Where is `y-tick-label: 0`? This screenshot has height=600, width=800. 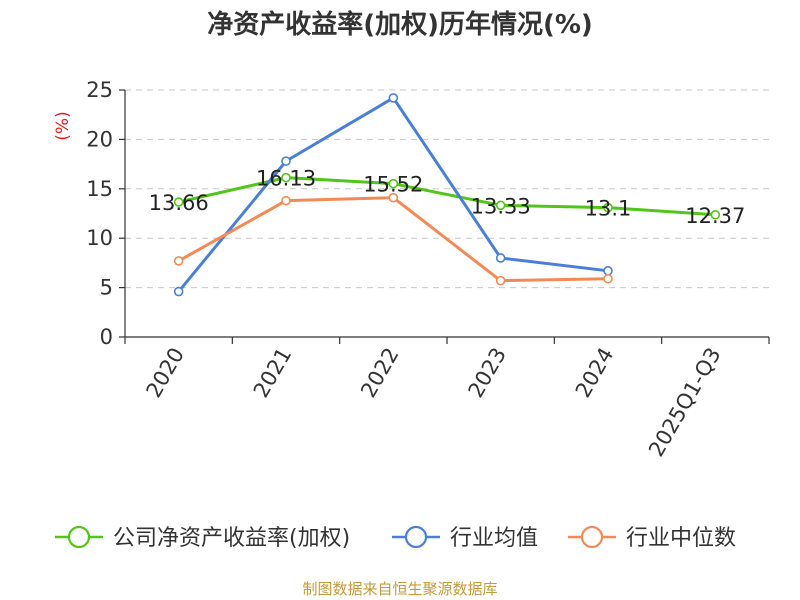
y-tick-label: 0 is located at coordinates (106, 337).